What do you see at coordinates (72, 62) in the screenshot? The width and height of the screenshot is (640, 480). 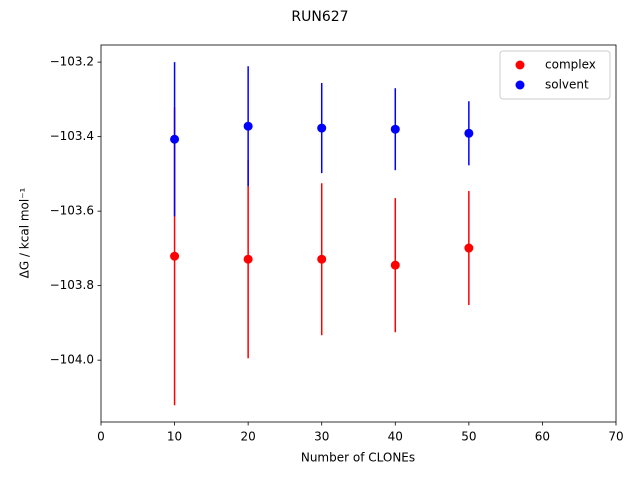 I see `y-tick-label: −103.2` at bounding box center [72, 62].